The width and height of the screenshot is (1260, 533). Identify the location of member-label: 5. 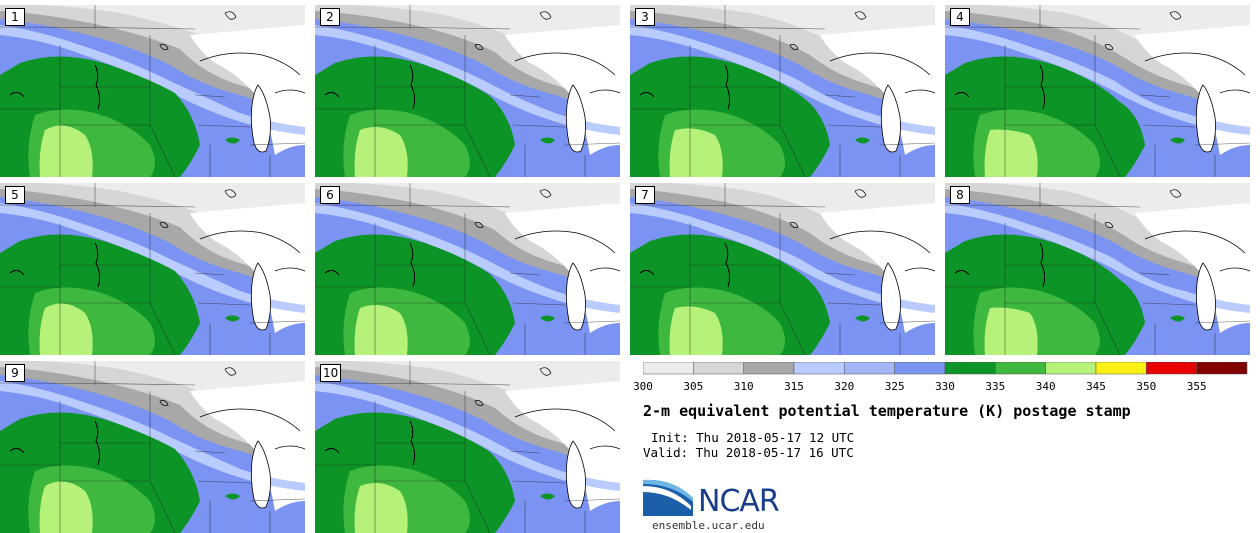
(15, 195).